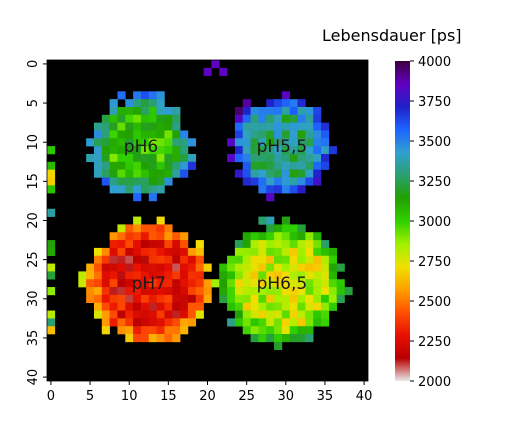 Image resolution: width=512 pixels, height=429 pixels. What do you see at coordinates (434, 382) in the screenshot?
I see `colorbar-tick-label: 2000` at bounding box center [434, 382].